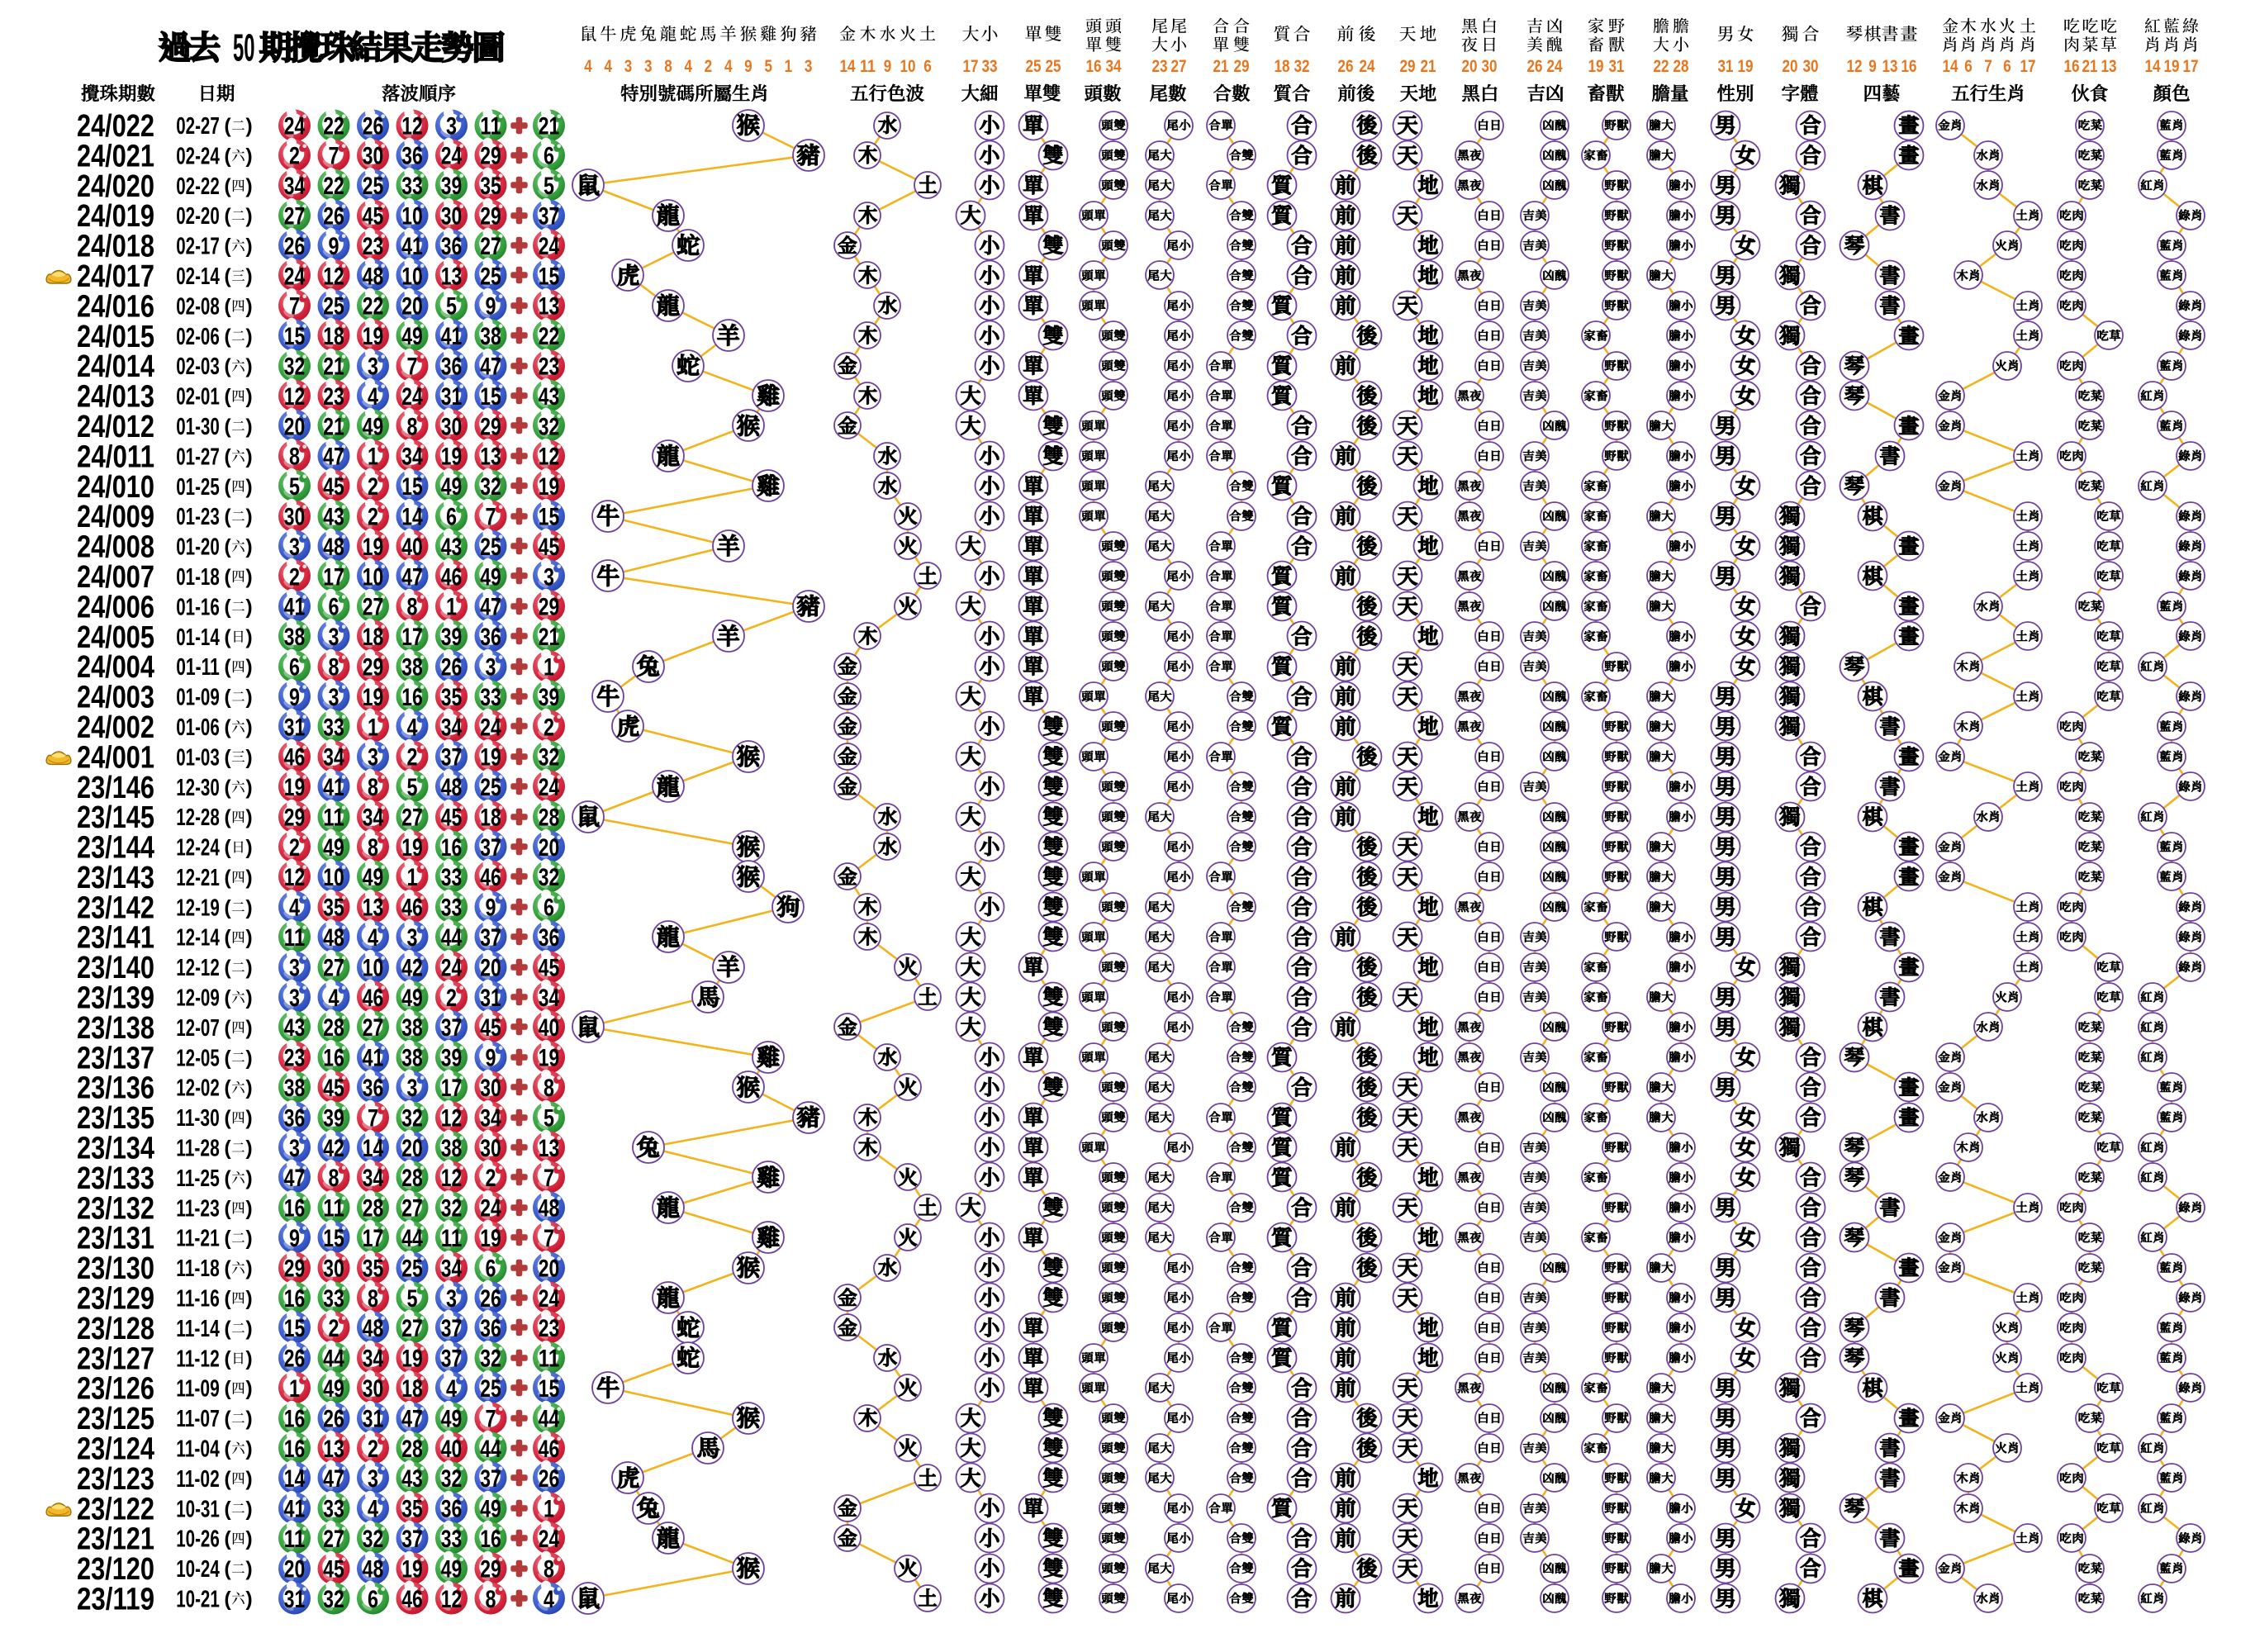 The image size is (2255, 1652). Describe the element at coordinates (490, 727) in the screenshot. I see `svg-text: 24` at that location.